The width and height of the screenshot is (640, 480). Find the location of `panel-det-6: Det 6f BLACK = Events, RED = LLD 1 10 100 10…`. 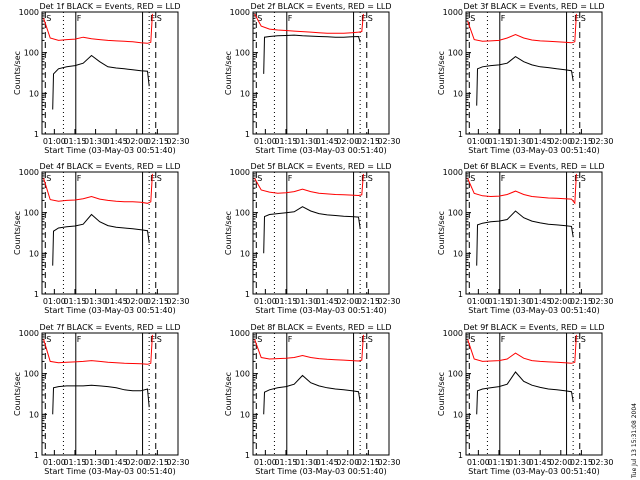

panel-det-6: Det 6f BLACK = Events, RED = LLD 1 10 100 10… is located at coordinates (525, 238).